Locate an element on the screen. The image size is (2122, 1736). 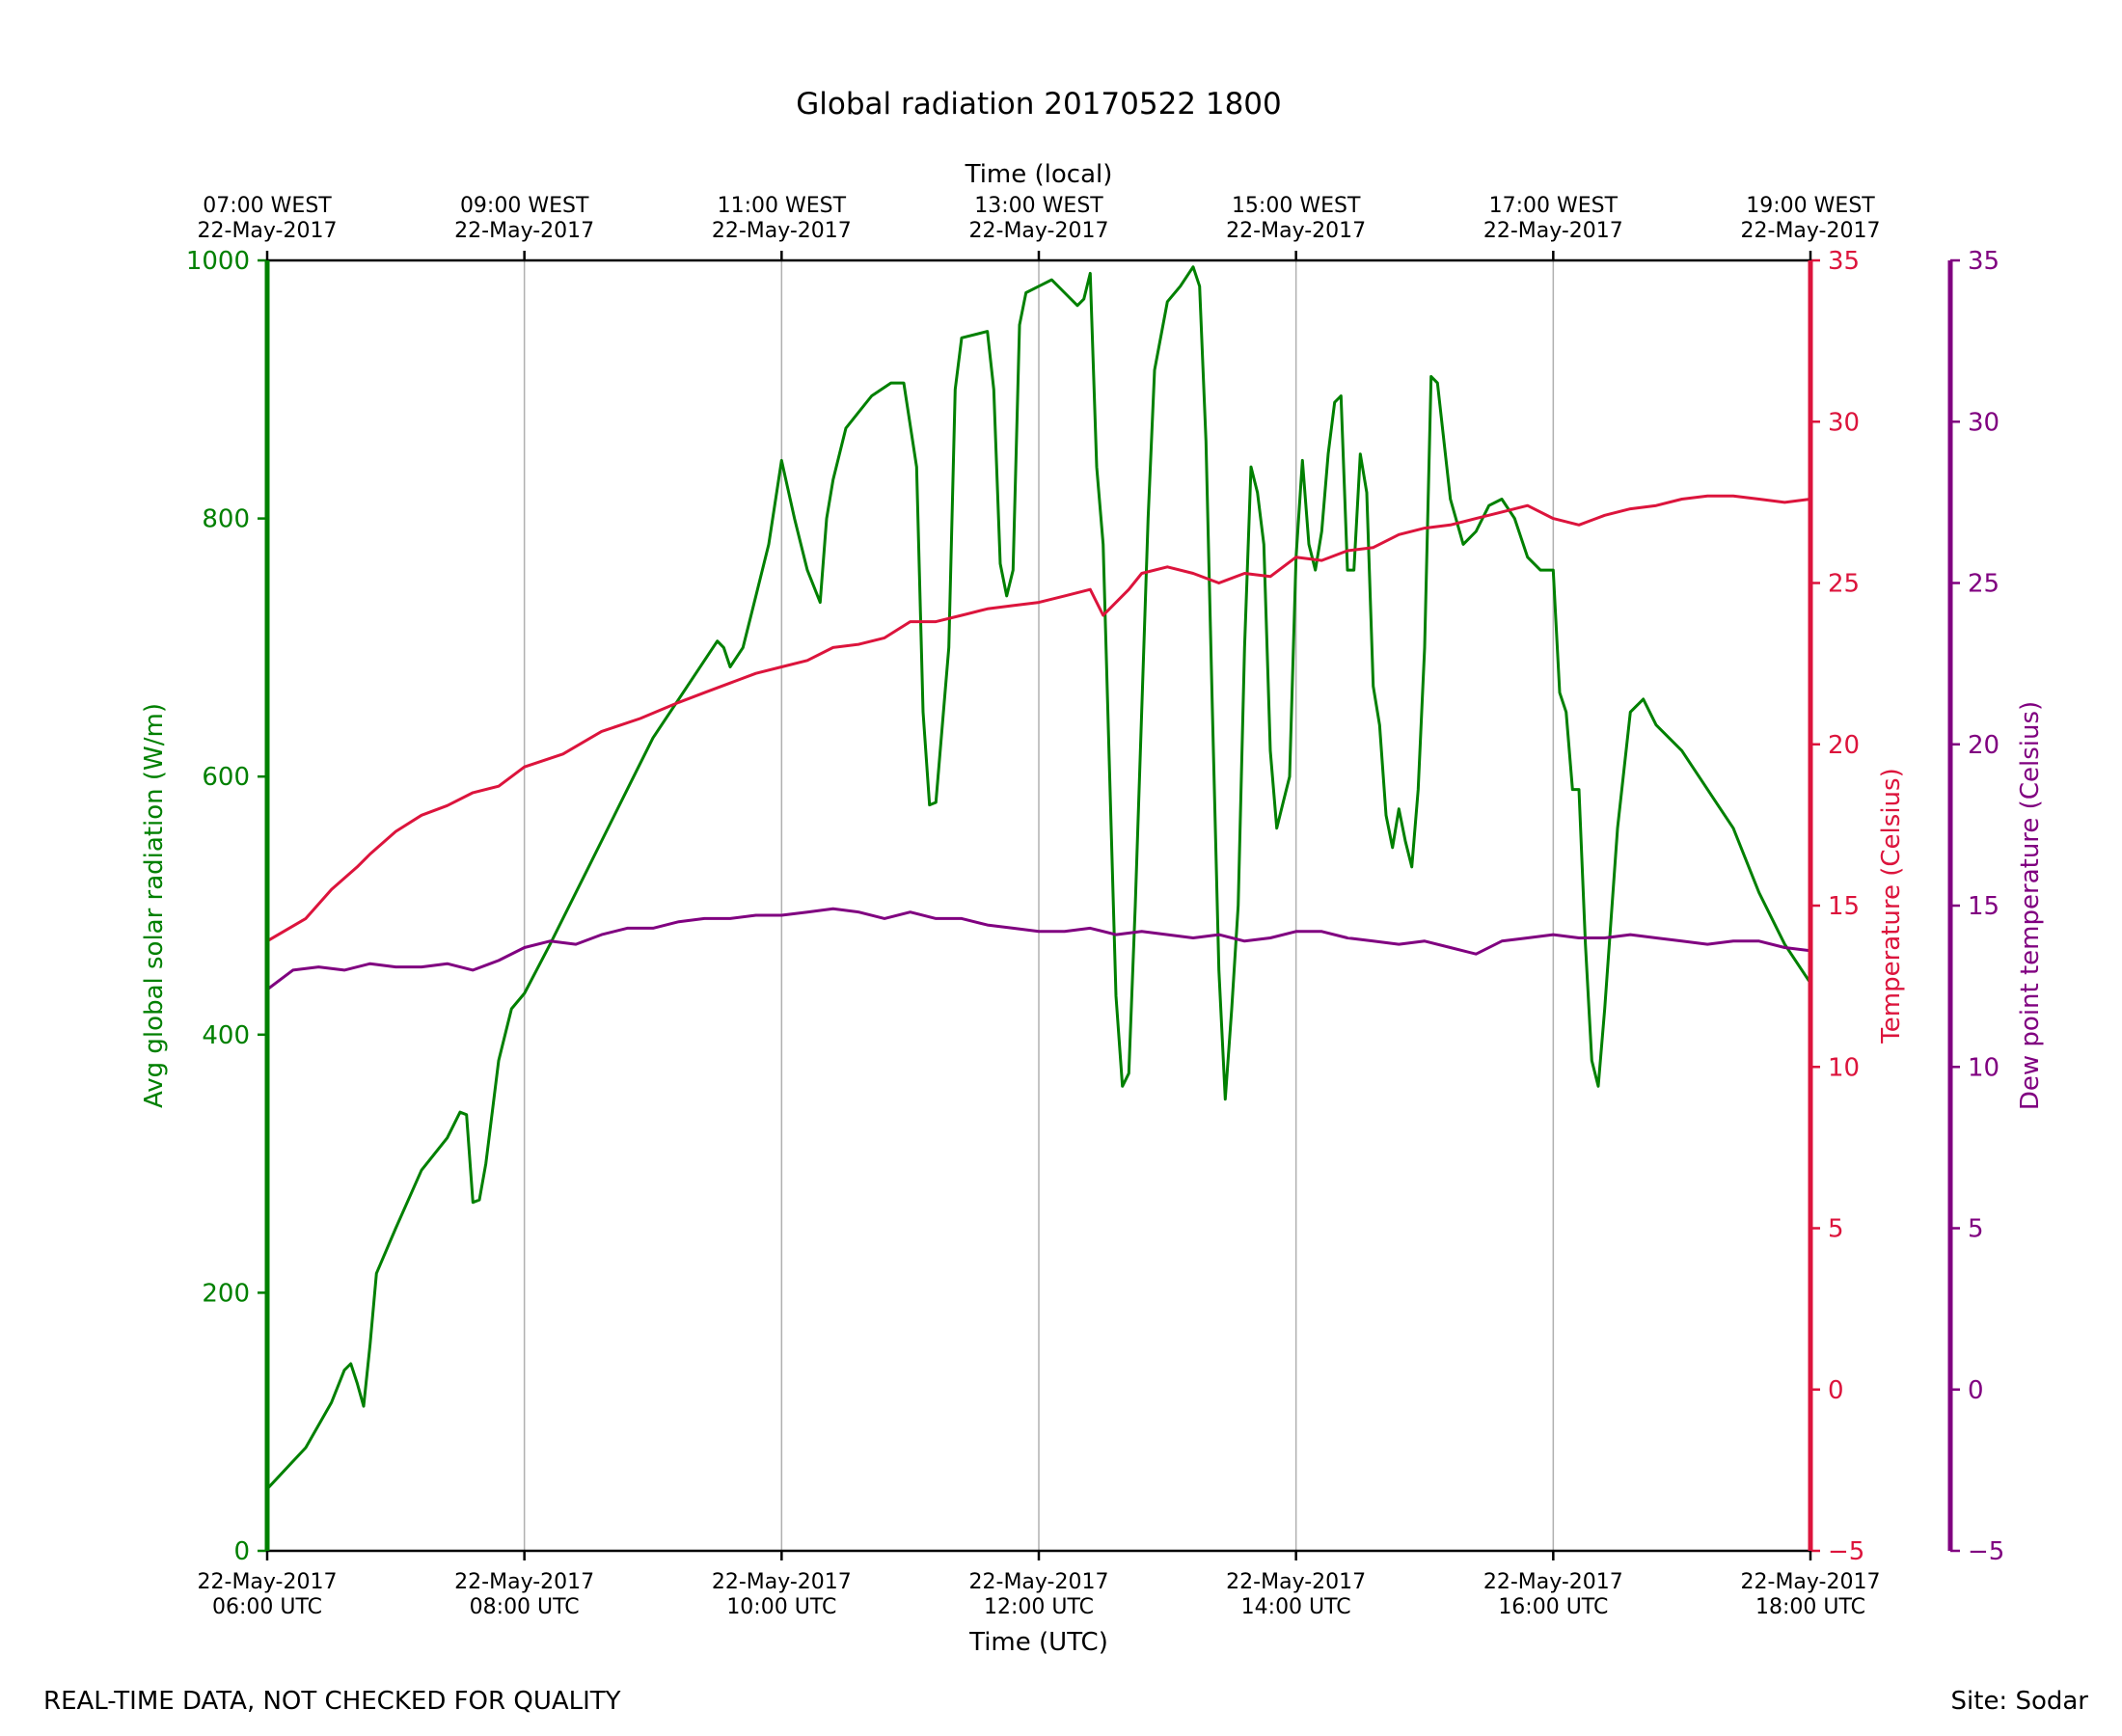
top-axis-tick-label-4: 15:00 WEST is located at coordinates (1297, 206).